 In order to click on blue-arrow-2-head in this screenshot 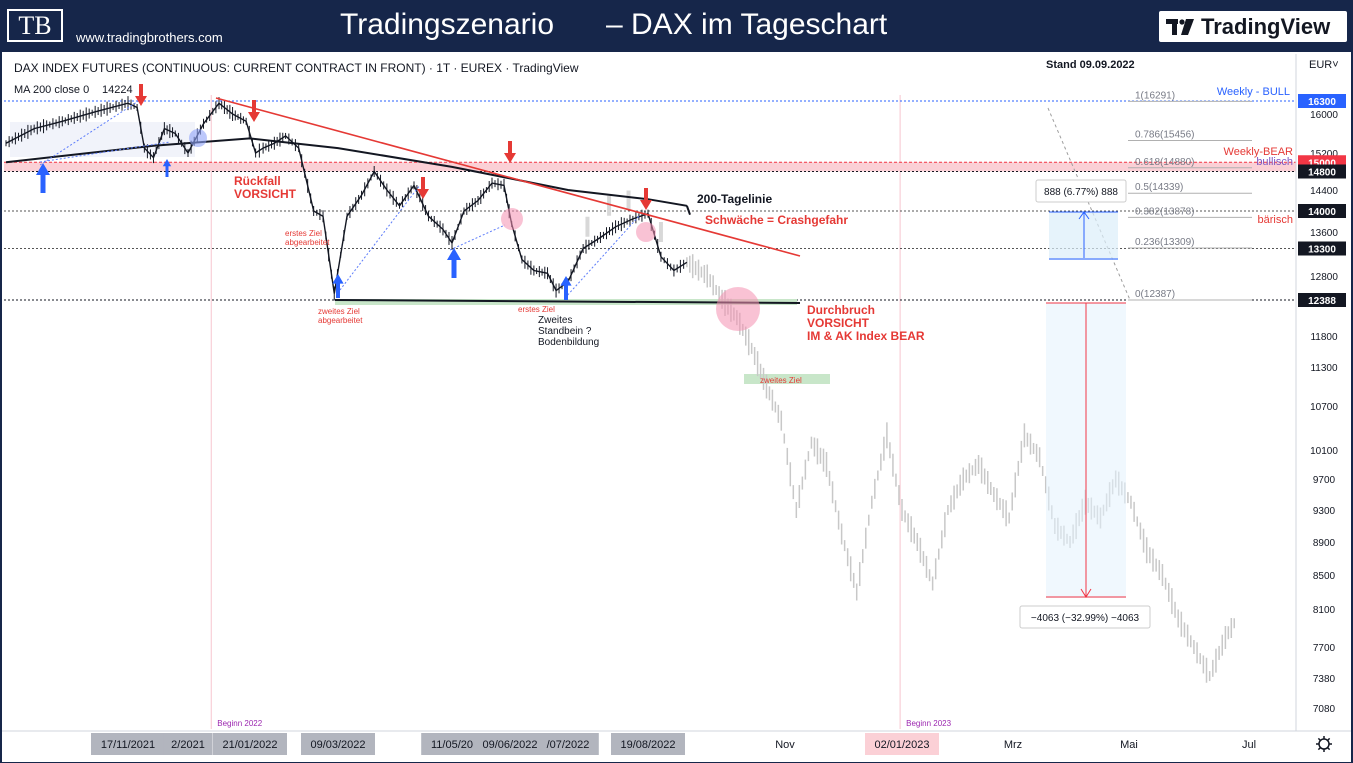, I will do `click(167, 163)`.